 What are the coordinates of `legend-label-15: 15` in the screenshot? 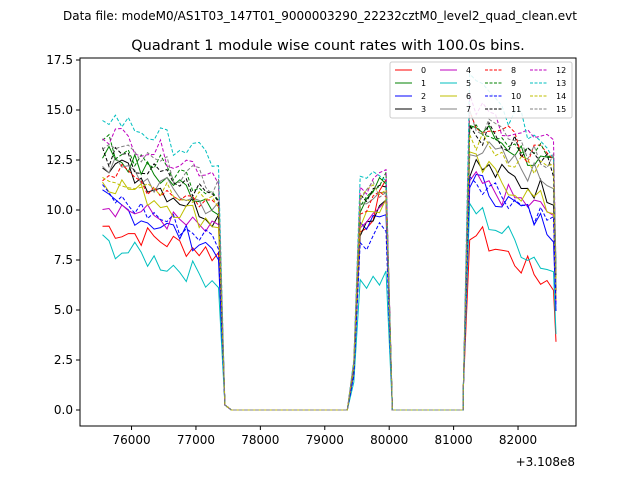 It's located at (561, 109).